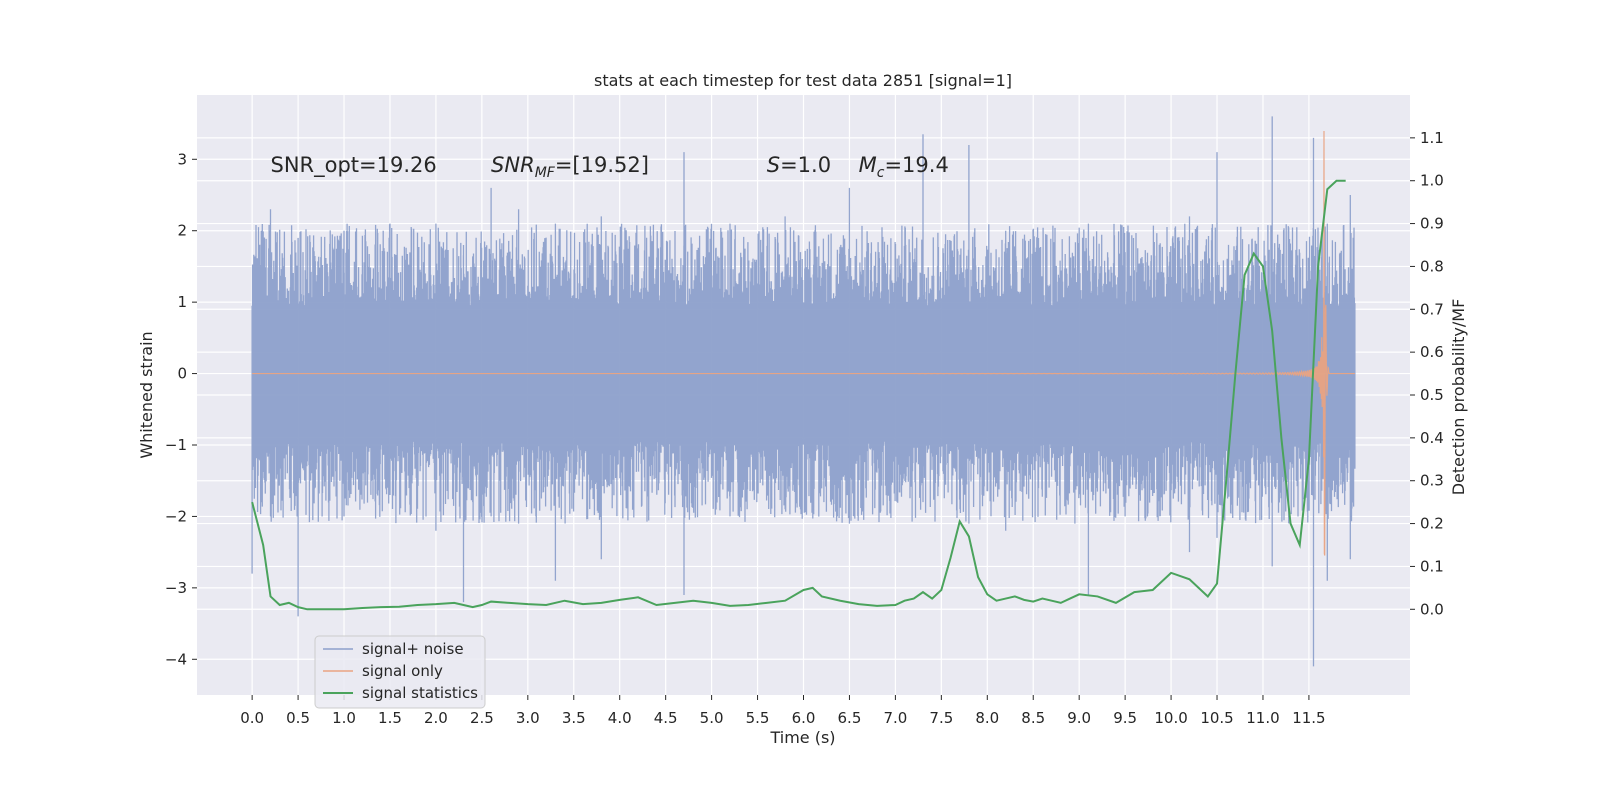  What do you see at coordinates (666, 718) in the screenshot?
I see `x-tick-label: 4.5` at bounding box center [666, 718].